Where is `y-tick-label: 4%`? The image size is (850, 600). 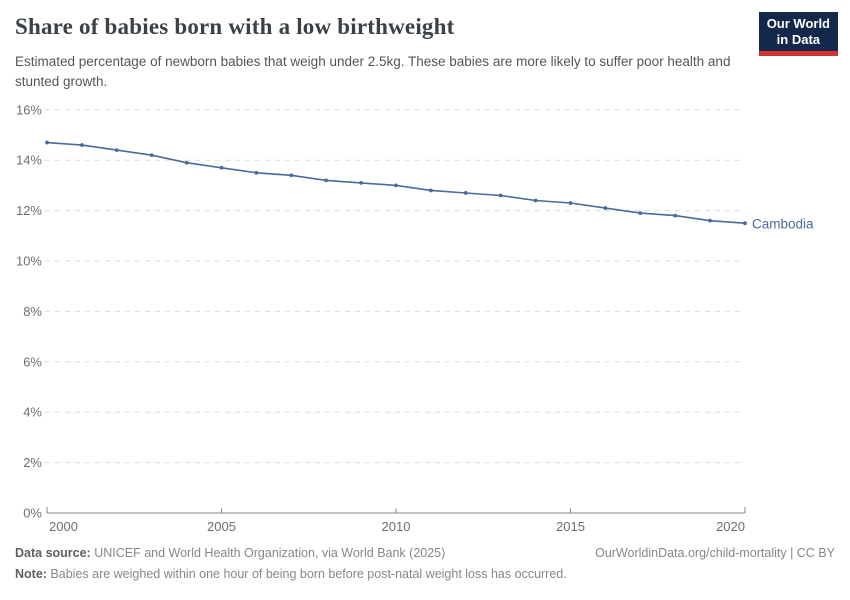 y-tick-label: 4% is located at coordinates (32, 412).